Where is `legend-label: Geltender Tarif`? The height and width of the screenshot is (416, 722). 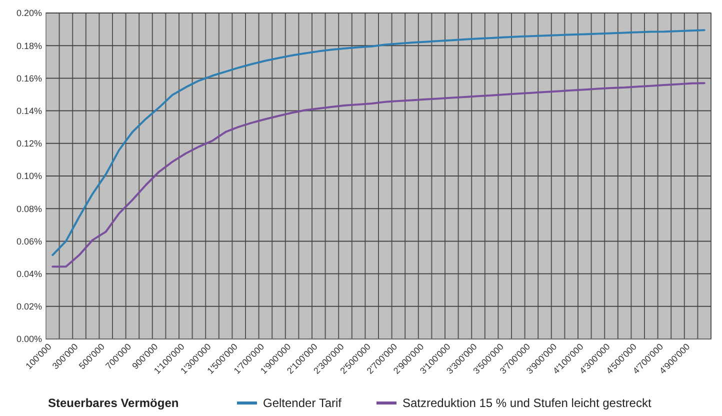 legend-label: Geltender Tarif is located at coordinates (302, 403).